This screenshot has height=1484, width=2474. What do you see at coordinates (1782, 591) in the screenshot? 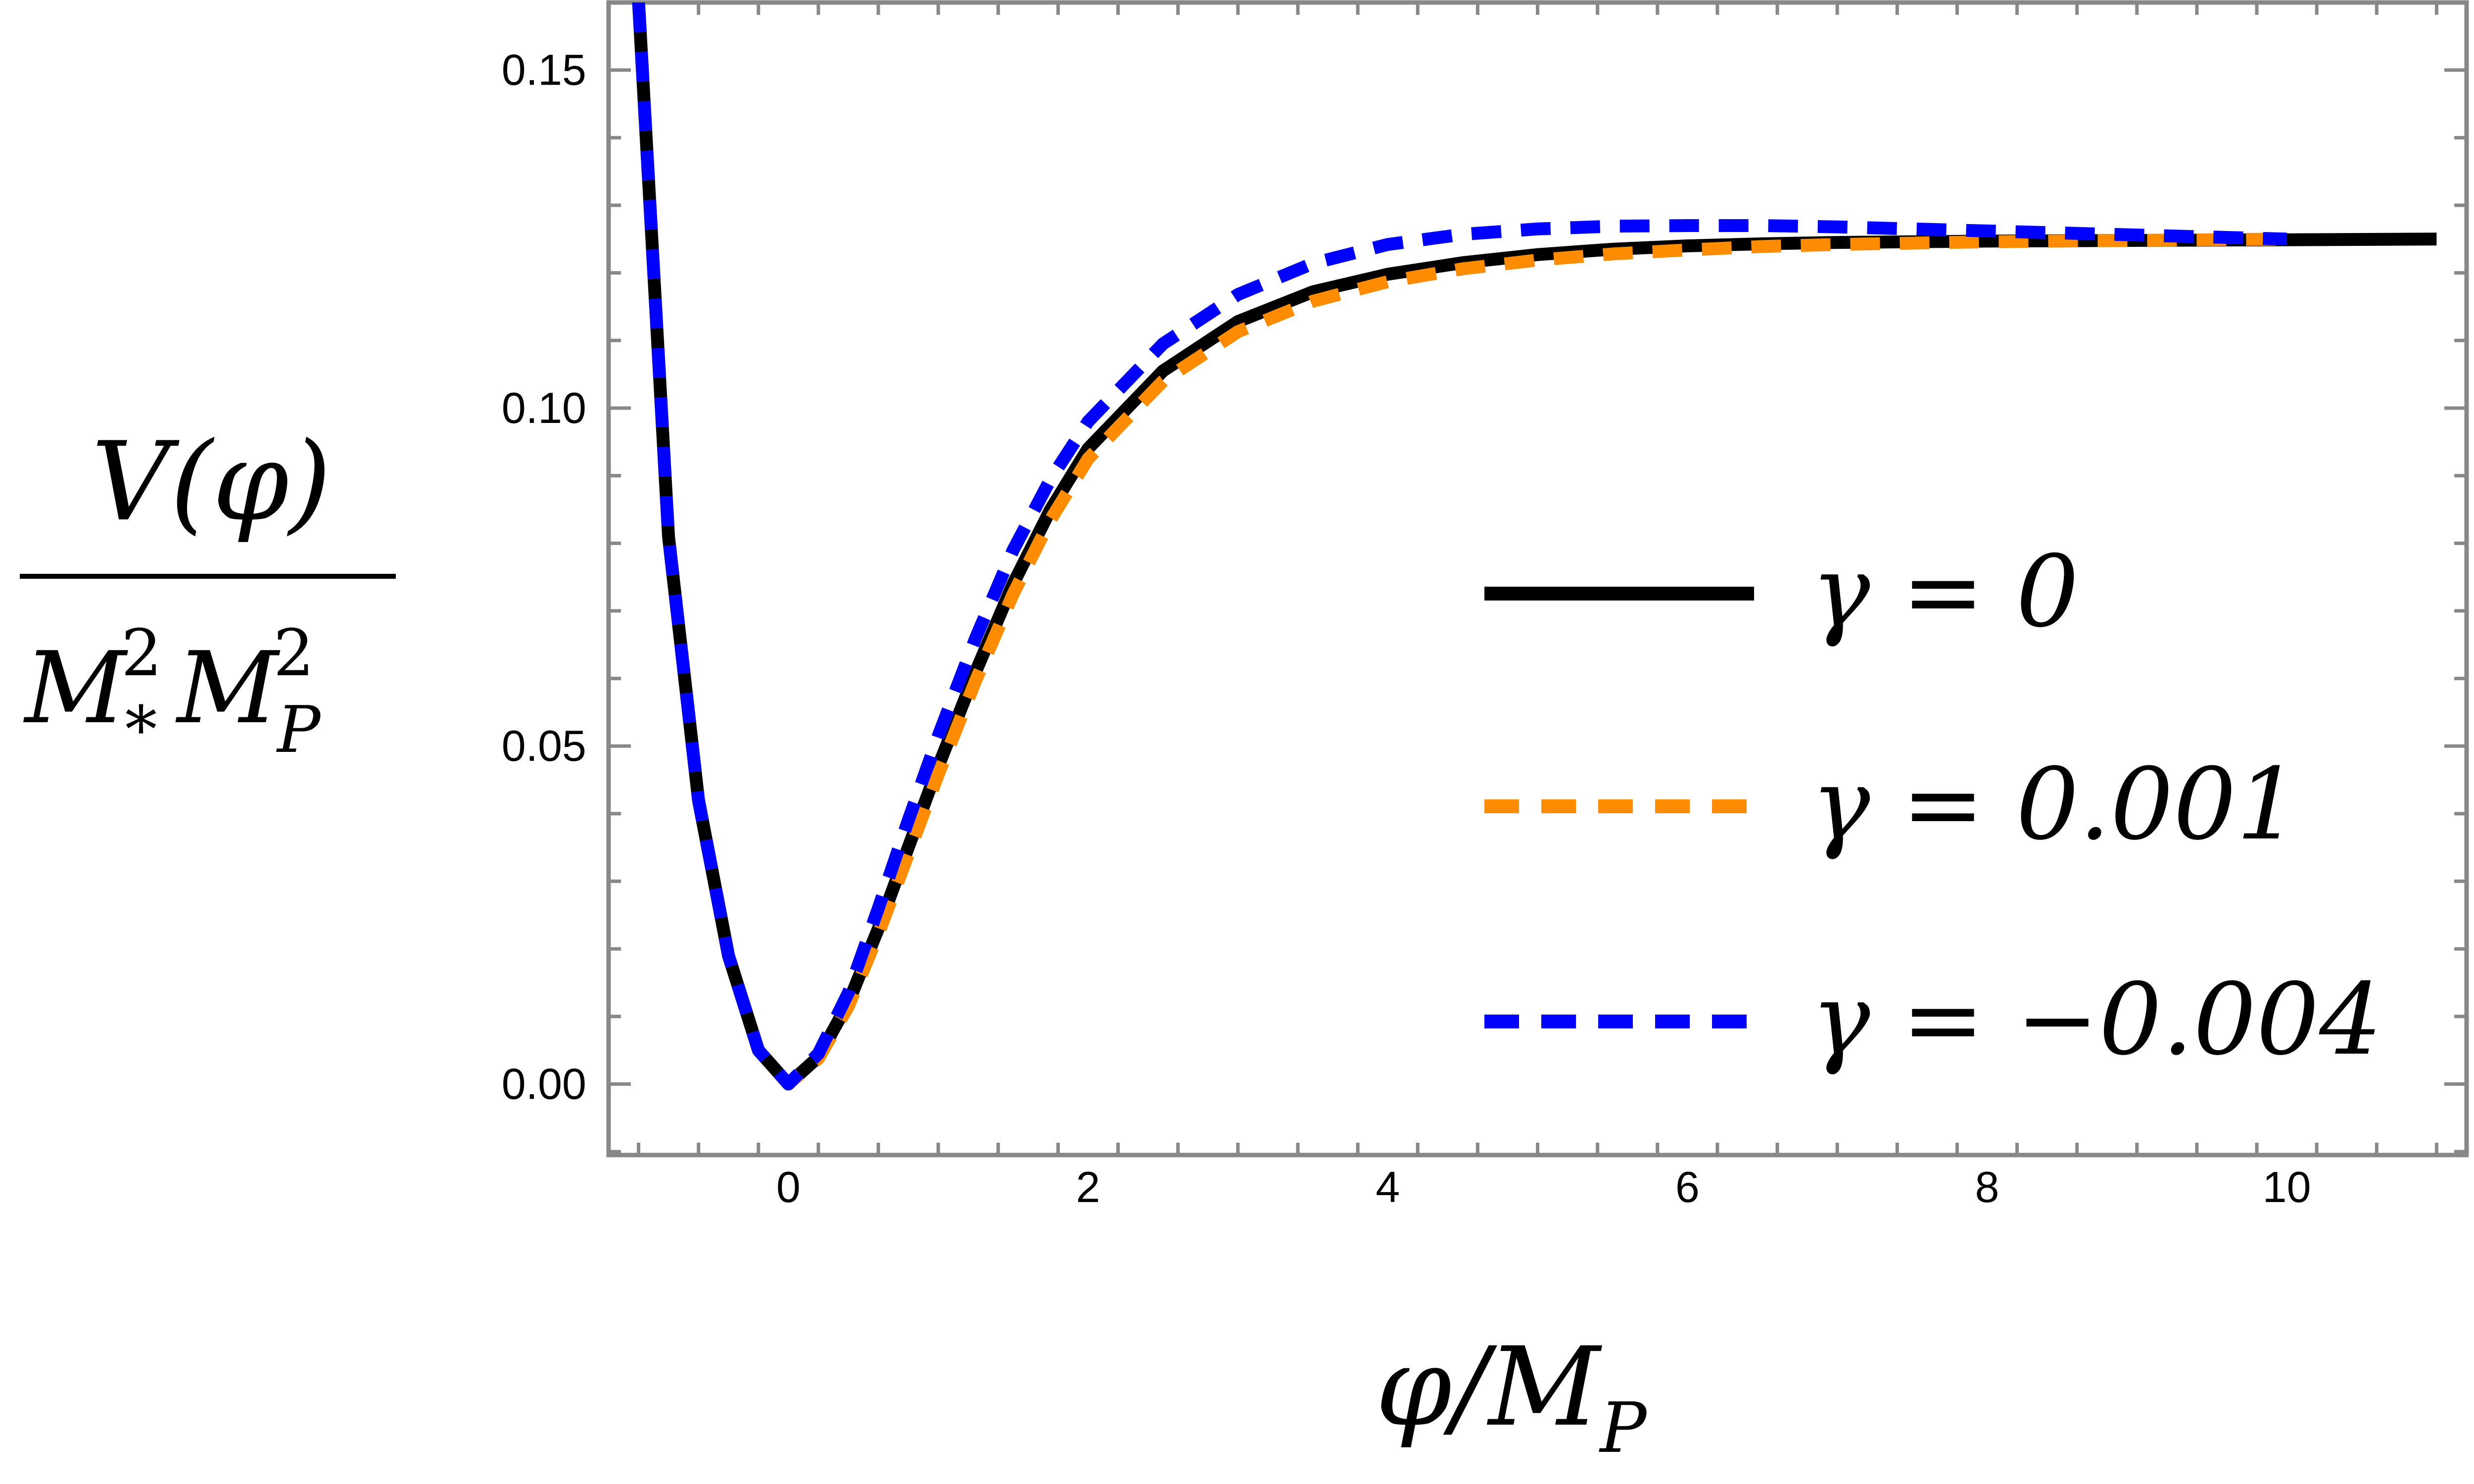
I see `legend-item-gamma-0: γ = 0` at bounding box center [1782, 591].